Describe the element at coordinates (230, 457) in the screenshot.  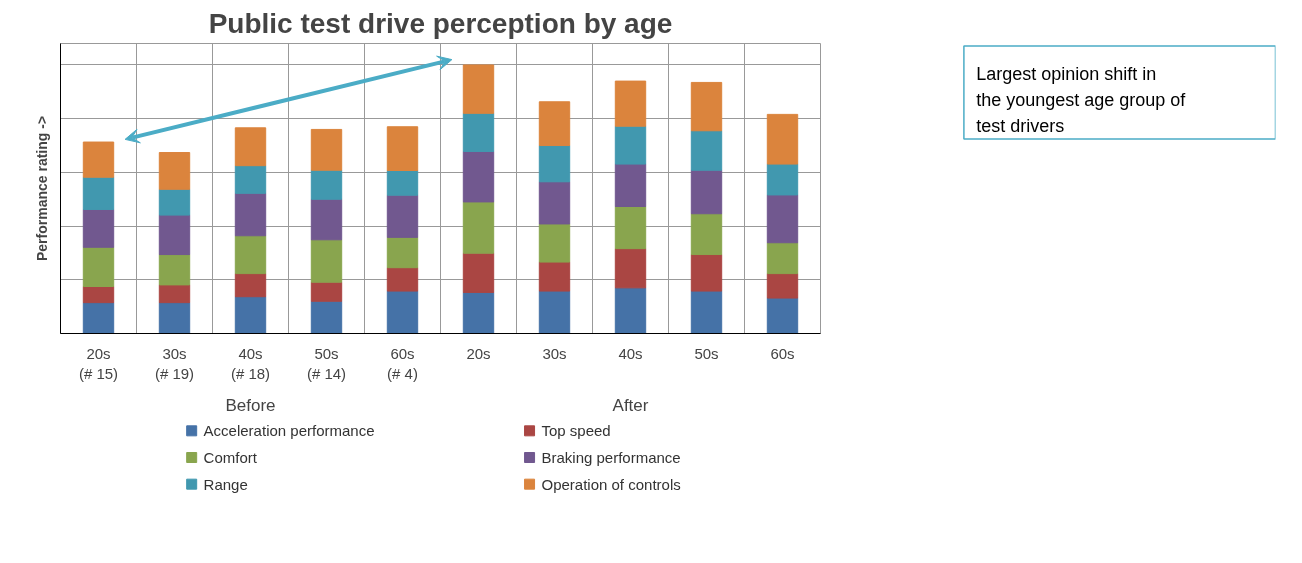
I see `legend-label: Comfort` at that location.